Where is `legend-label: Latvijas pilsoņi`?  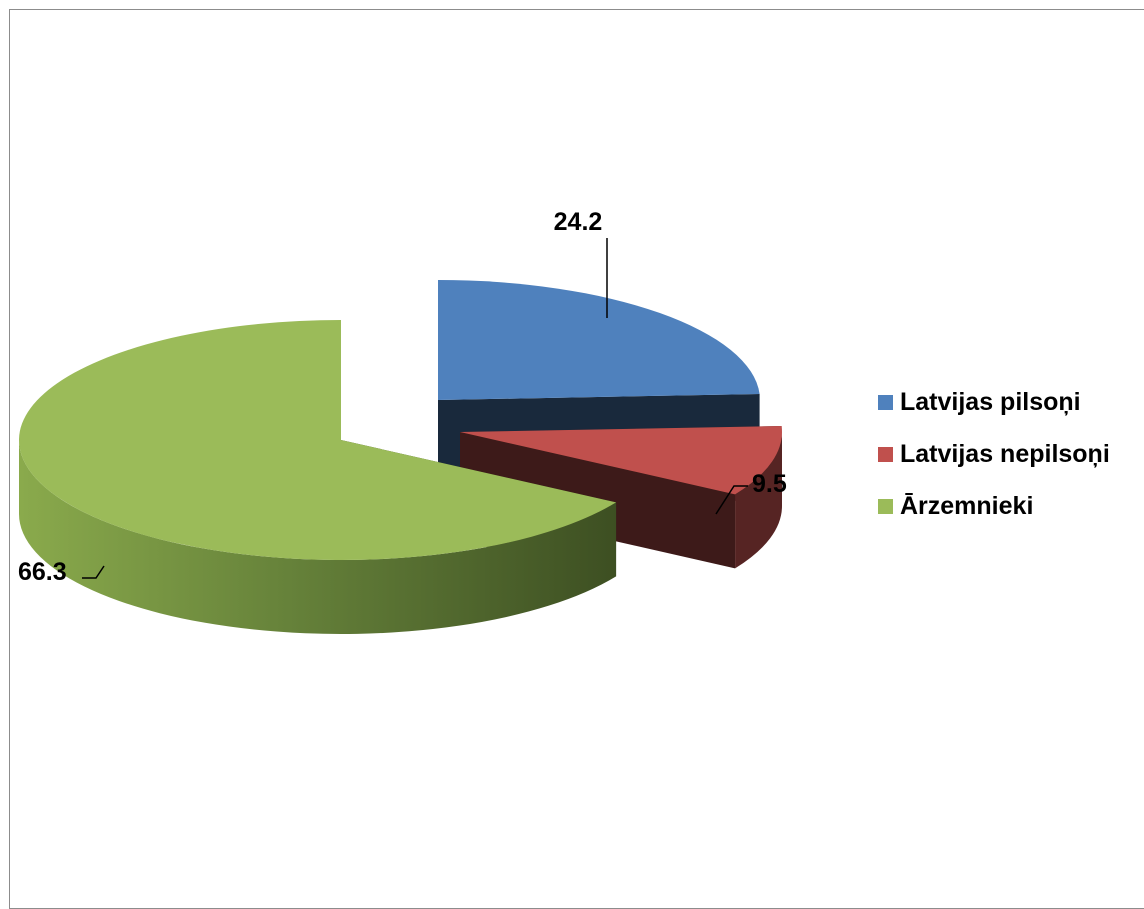 legend-label: Latvijas pilsoņi is located at coordinates (990, 402).